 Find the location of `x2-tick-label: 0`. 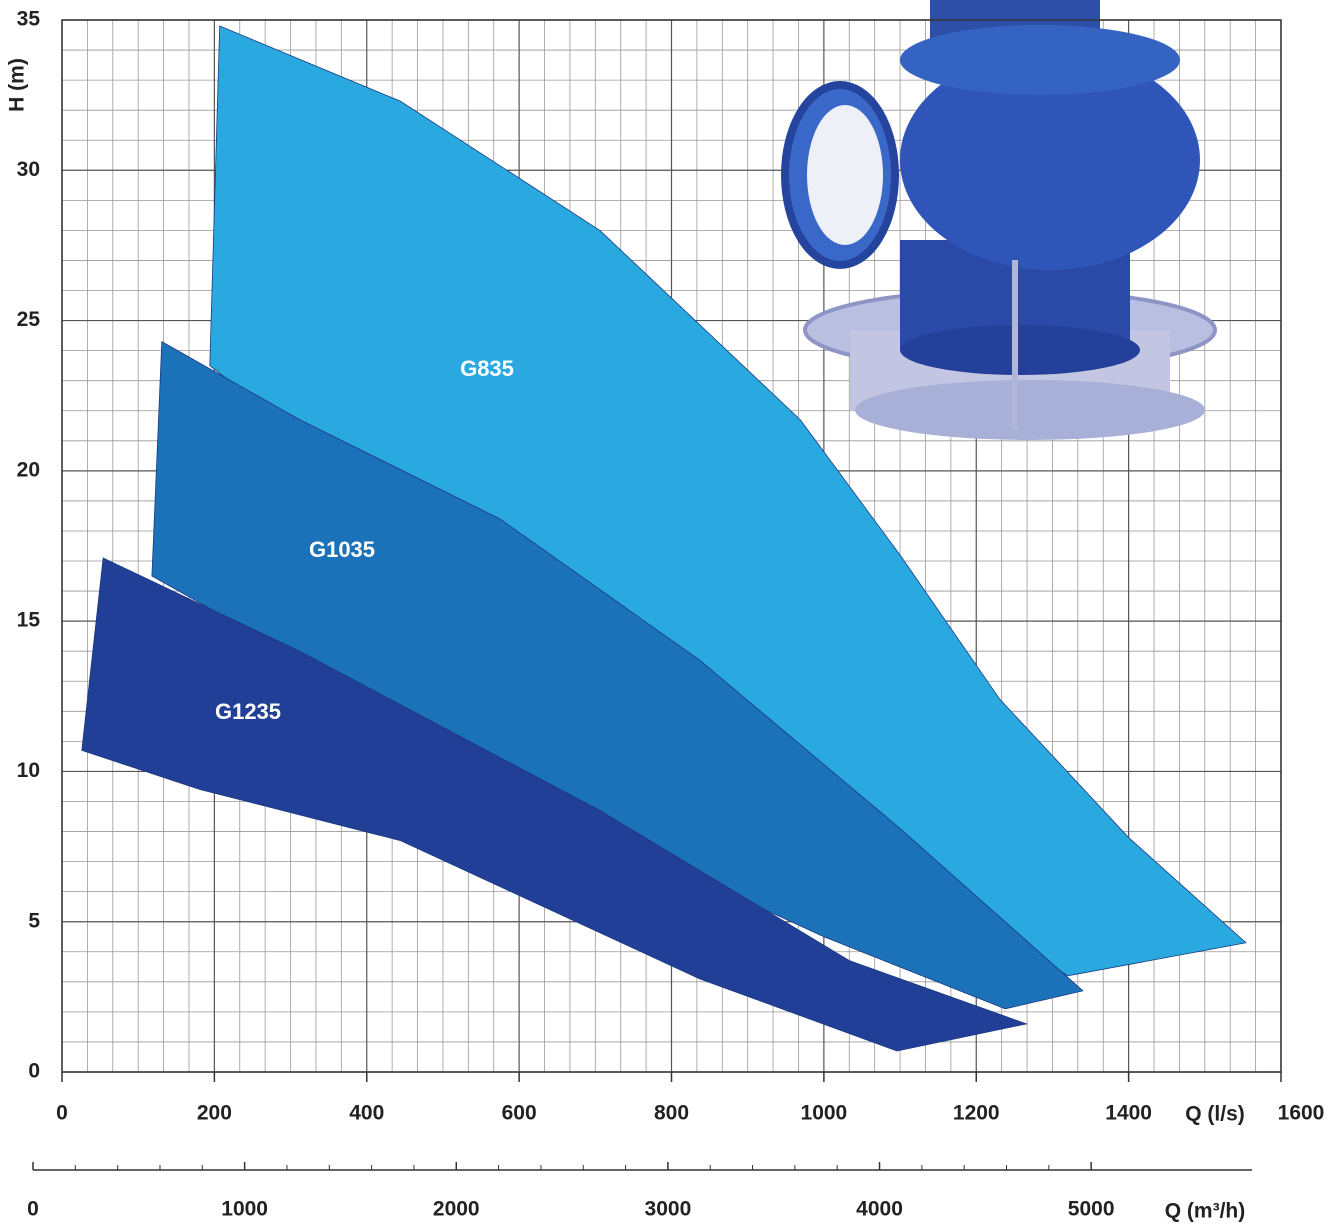

x2-tick-label: 0 is located at coordinates (33, 1209).